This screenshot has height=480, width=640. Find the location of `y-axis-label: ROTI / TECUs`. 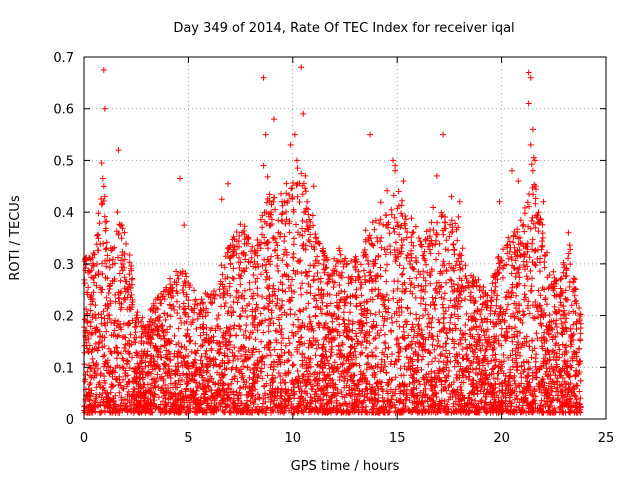

y-axis-label: ROTI / TECUs is located at coordinates (15, 237).